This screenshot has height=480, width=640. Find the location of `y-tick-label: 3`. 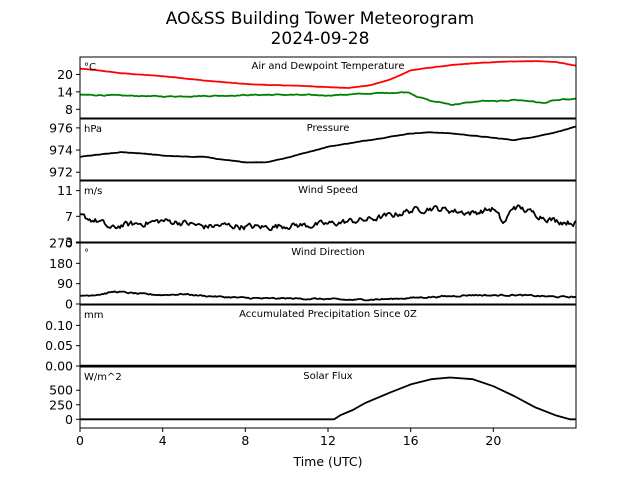

y-tick-label: 3 is located at coordinates (69, 242).